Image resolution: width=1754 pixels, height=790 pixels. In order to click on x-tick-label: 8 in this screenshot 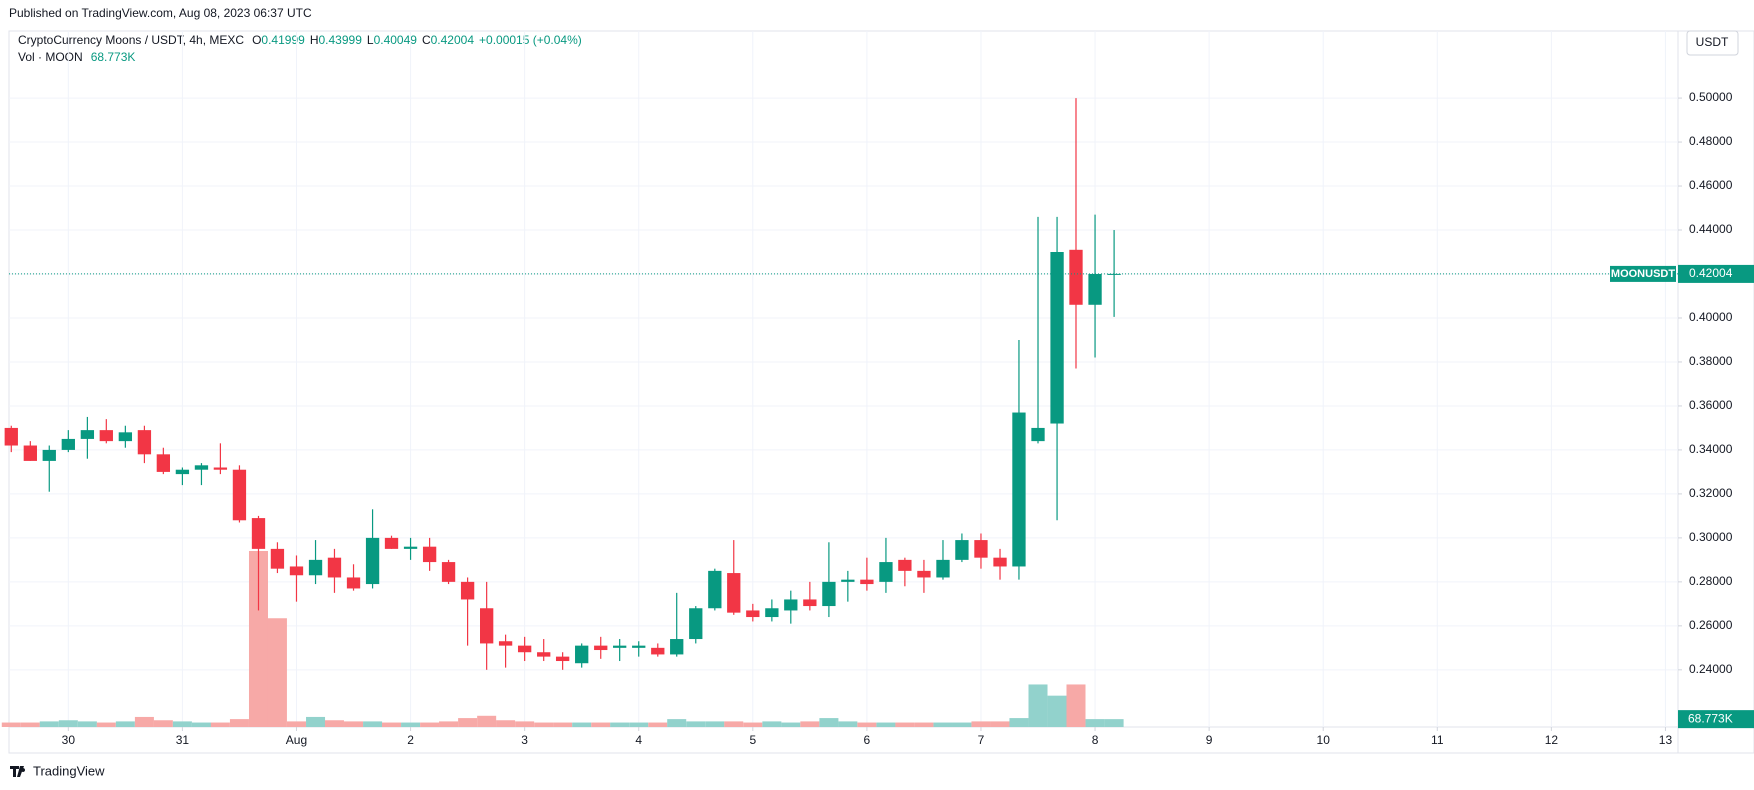, I will do `click(1095, 740)`.